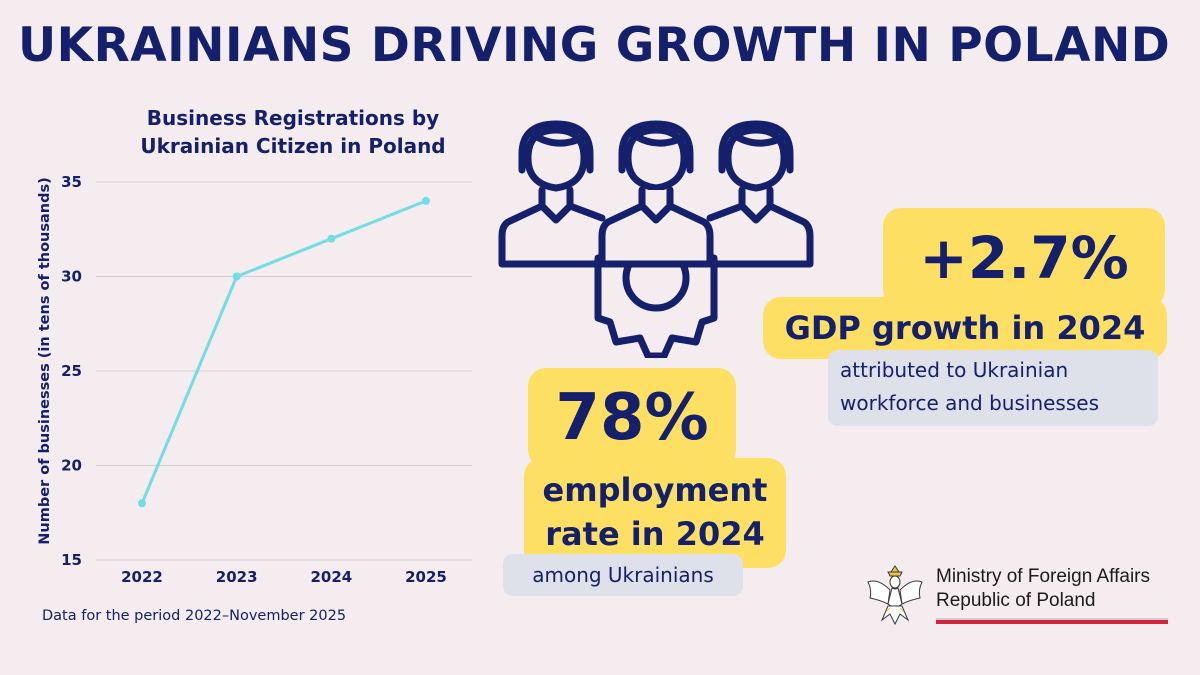 This screenshot has height=675, width=1200. What do you see at coordinates (71, 466) in the screenshot?
I see `y-tick-label-20: 20` at bounding box center [71, 466].